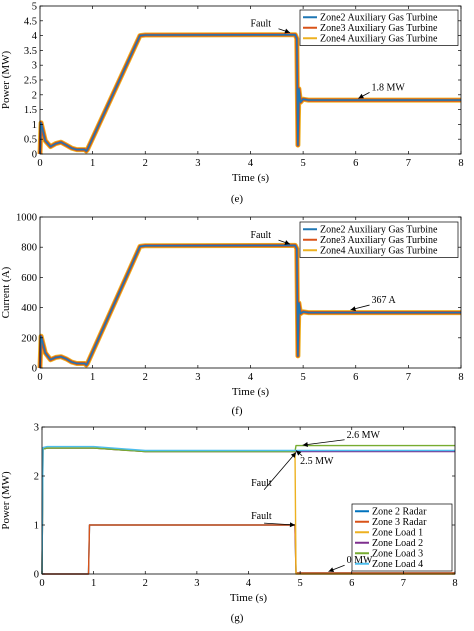 This screenshot has width=474, height=631. I want to click on legend-entry: Zone Load 4, so click(397, 564).